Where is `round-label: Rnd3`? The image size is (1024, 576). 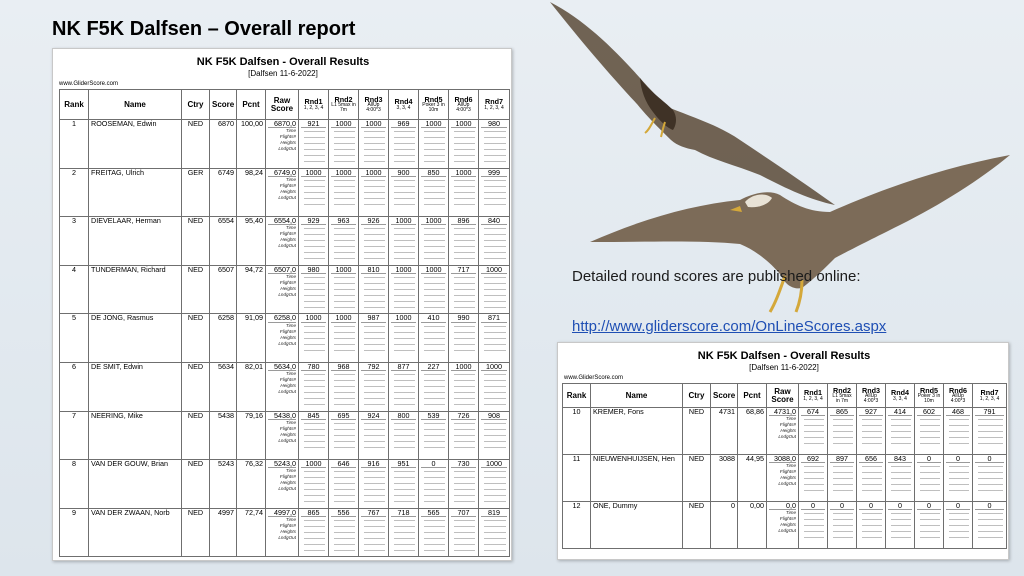 round-label: Rnd3 is located at coordinates (373, 99).